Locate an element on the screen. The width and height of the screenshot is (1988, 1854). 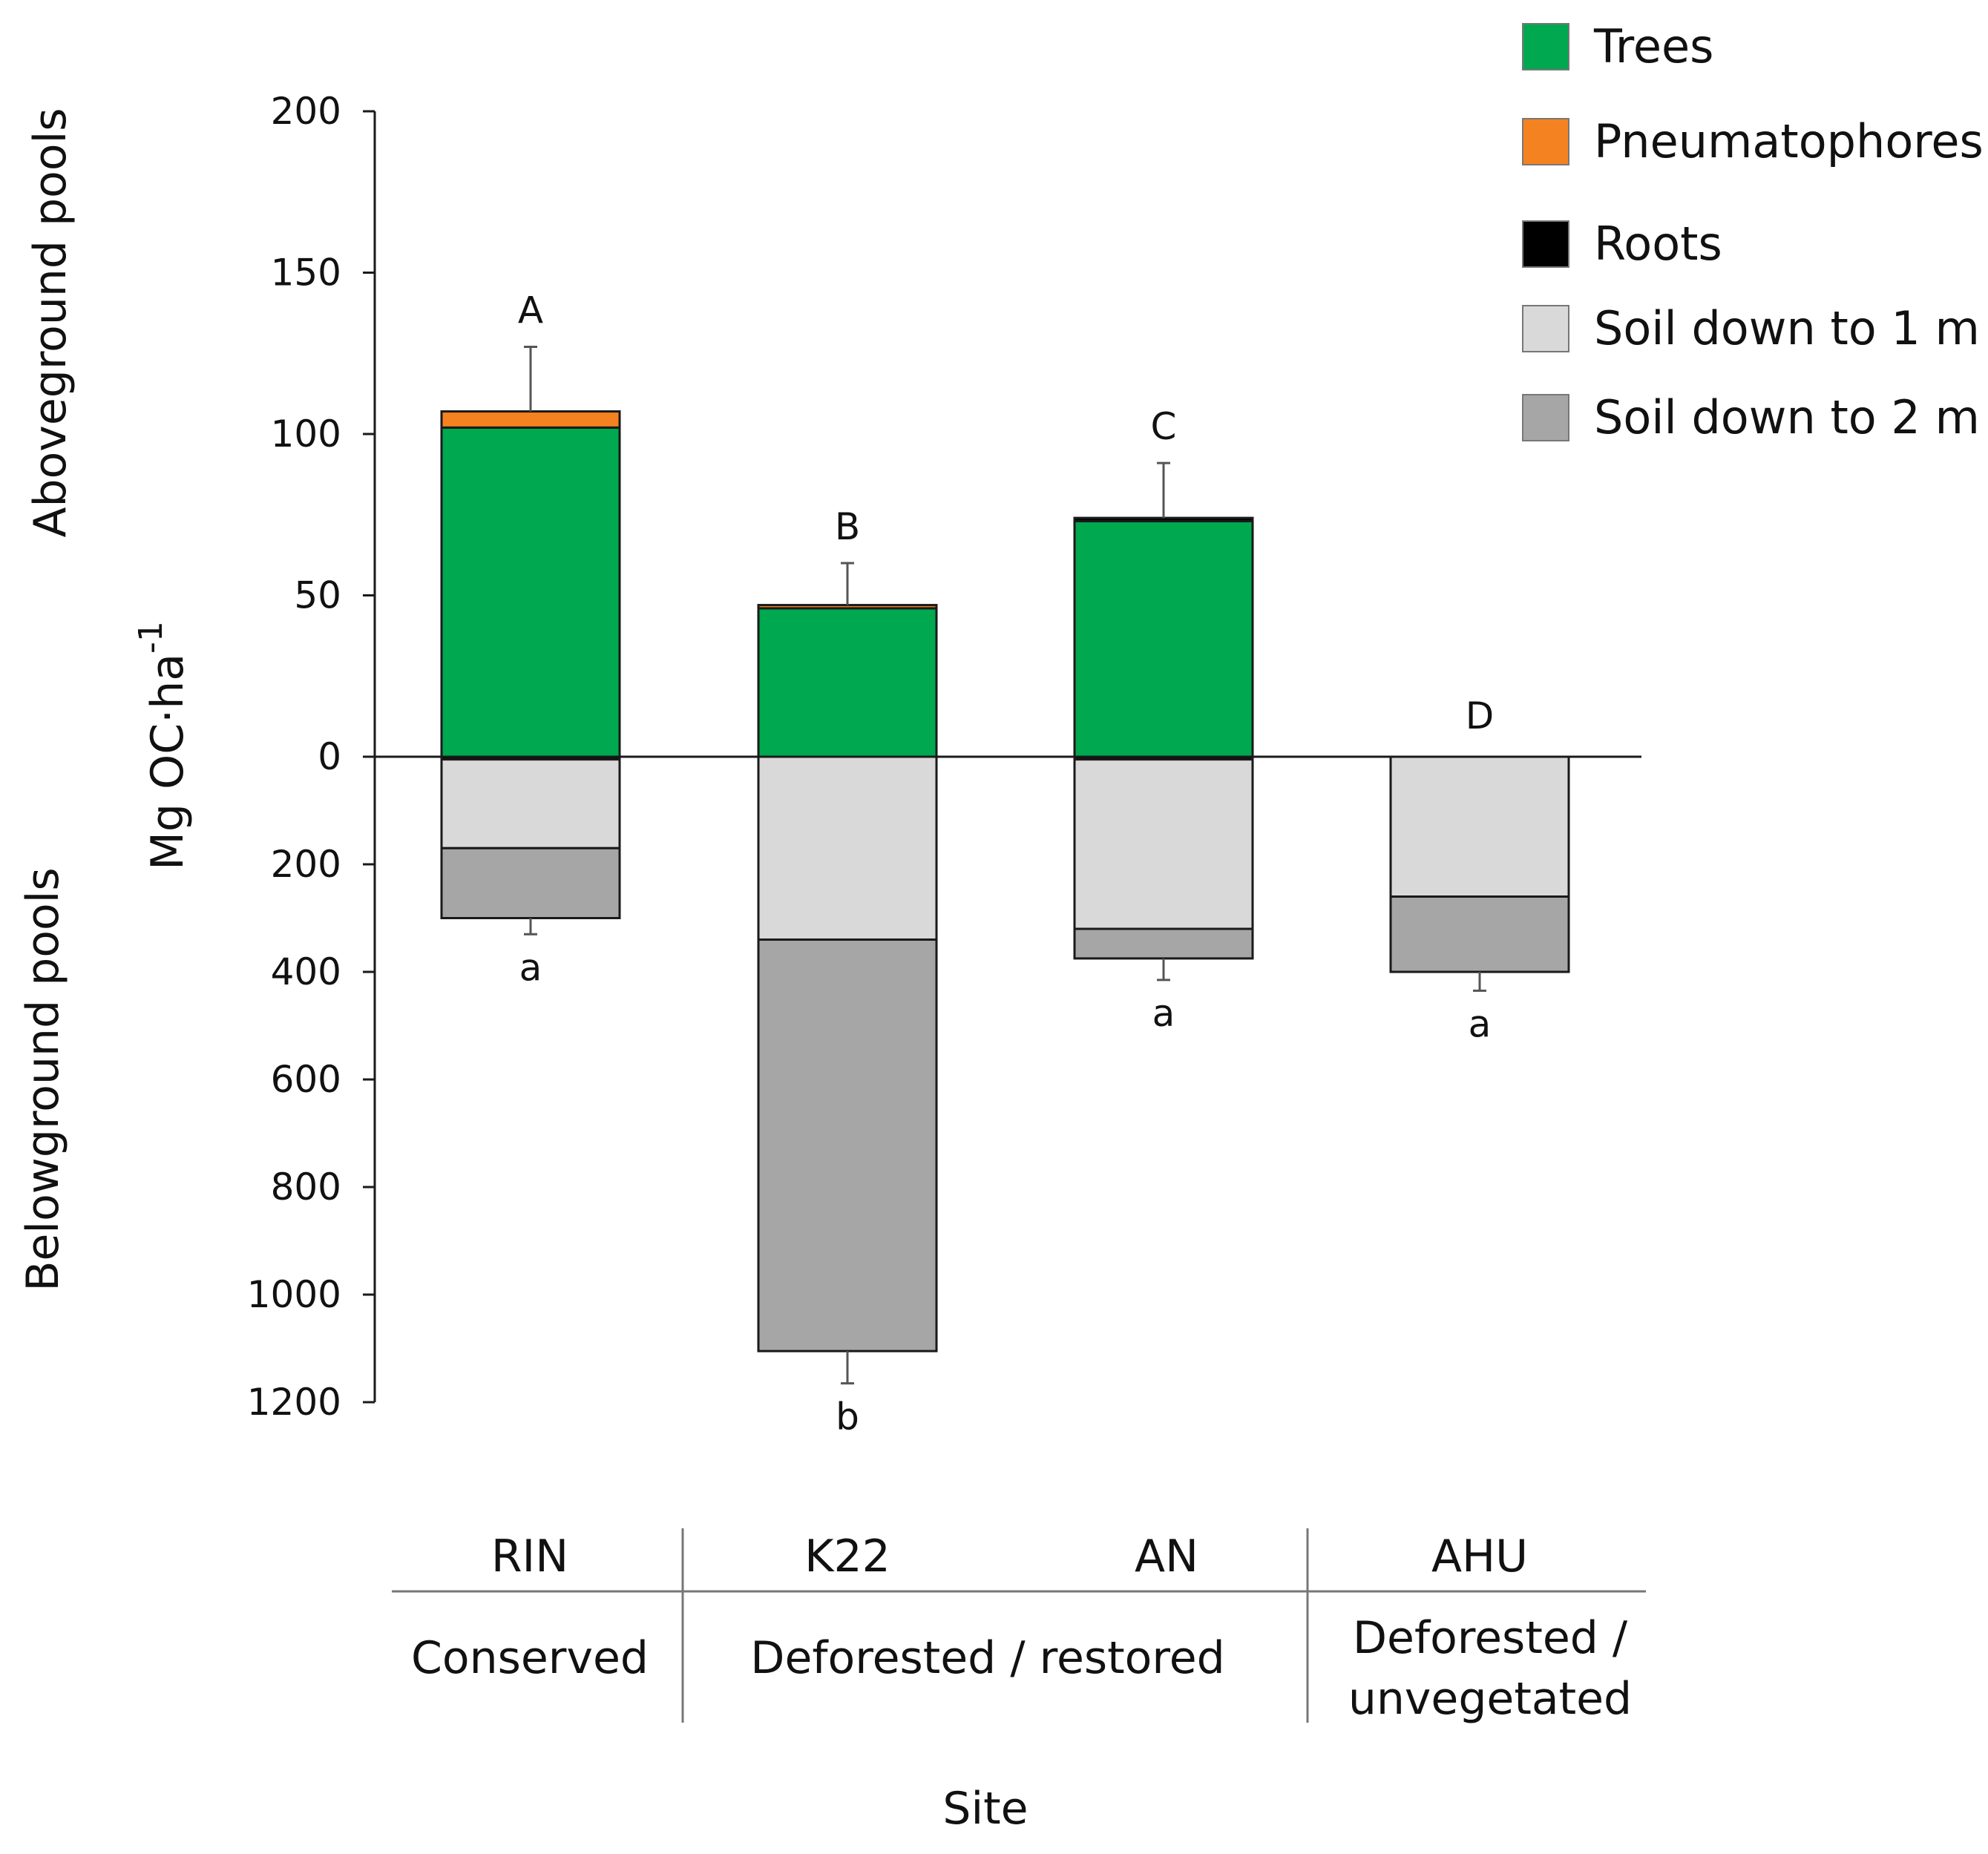
y-axis-unit-label: Mg OC·ha-1 is located at coordinates (163, 745).